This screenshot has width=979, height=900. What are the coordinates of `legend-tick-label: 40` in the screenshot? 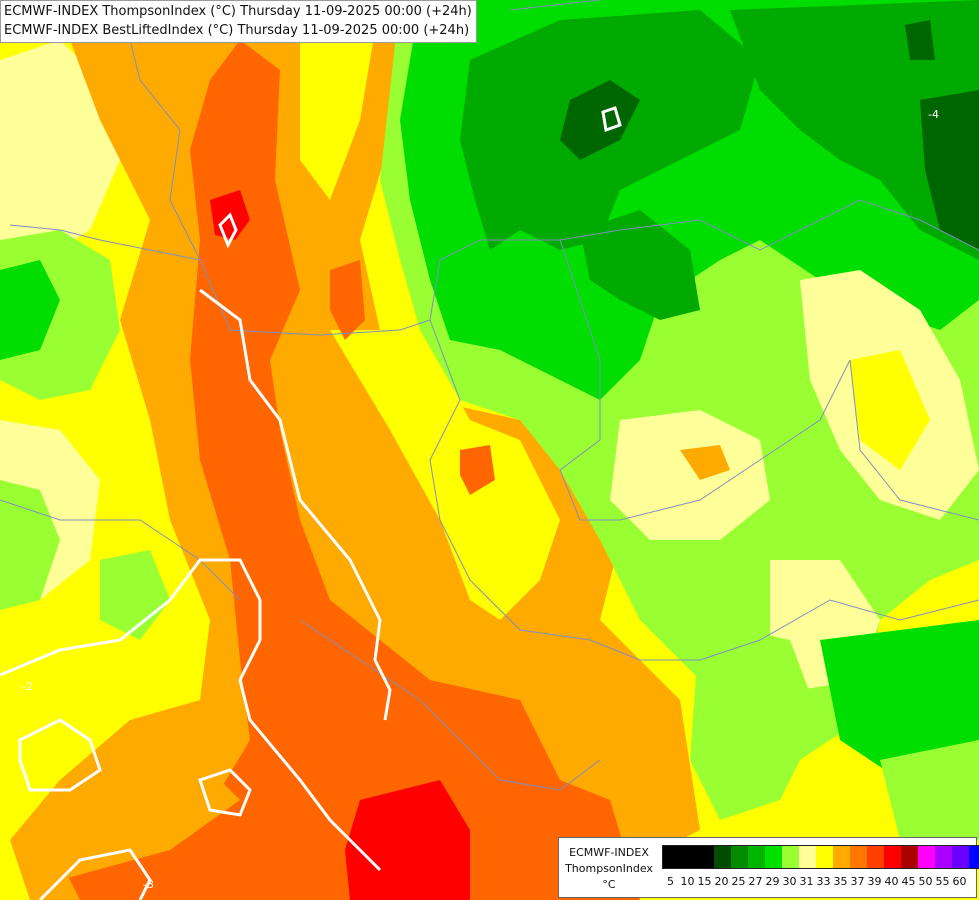 It's located at (891, 881).